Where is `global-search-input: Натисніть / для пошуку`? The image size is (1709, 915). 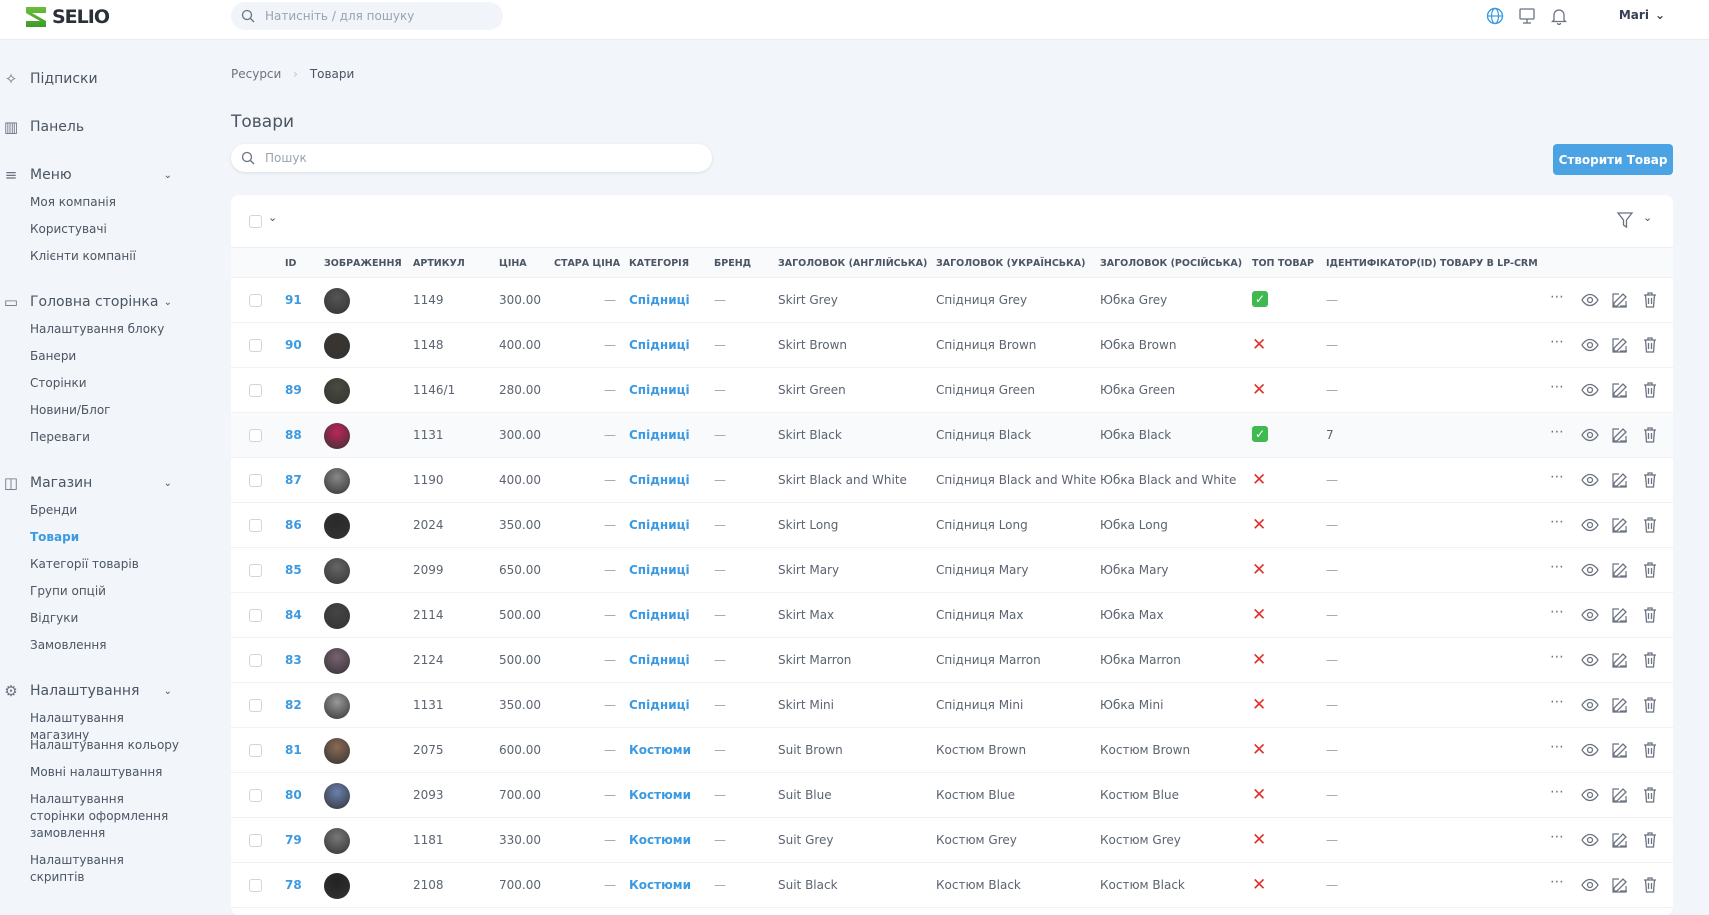 global-search-input: Натисніть / для пошуку is located at coordinates (367, 16).